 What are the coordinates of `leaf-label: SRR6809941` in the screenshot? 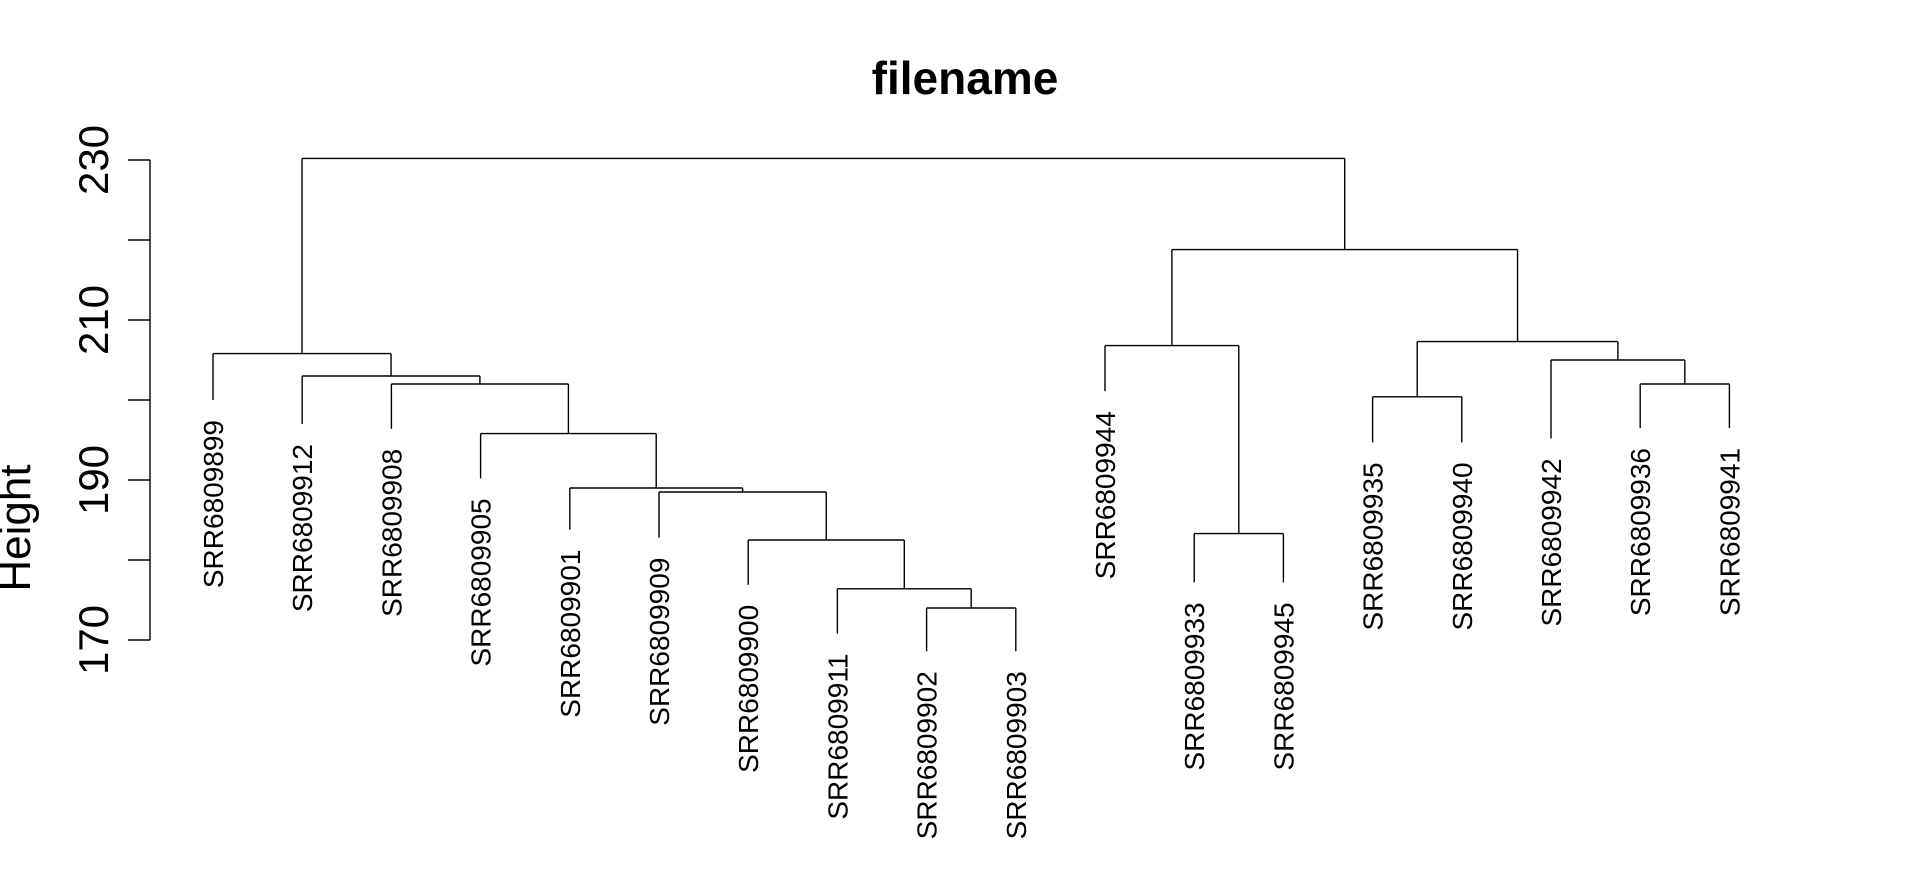 It's located at (1729, 532).